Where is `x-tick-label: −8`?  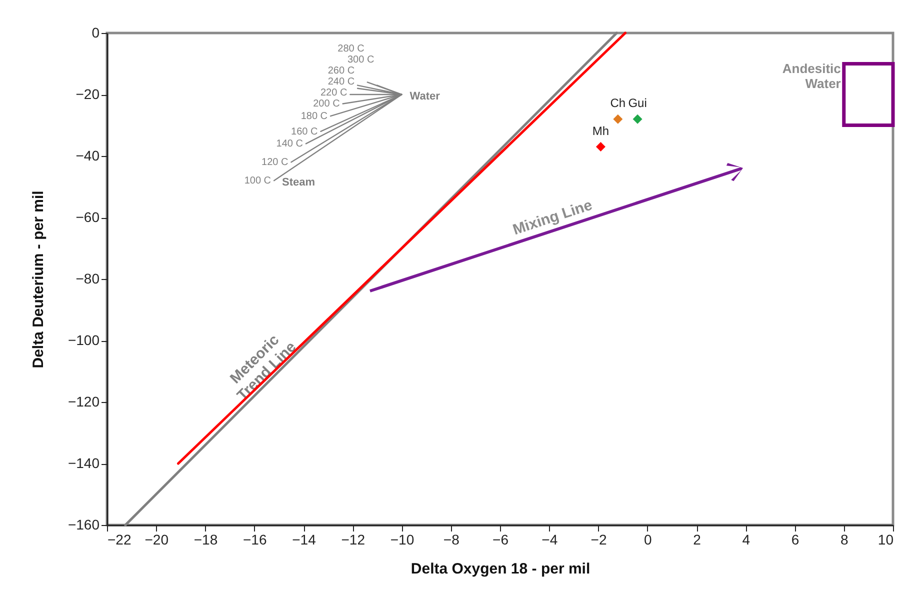
x-tick-label: −8 is located at coordinates (451, 540).